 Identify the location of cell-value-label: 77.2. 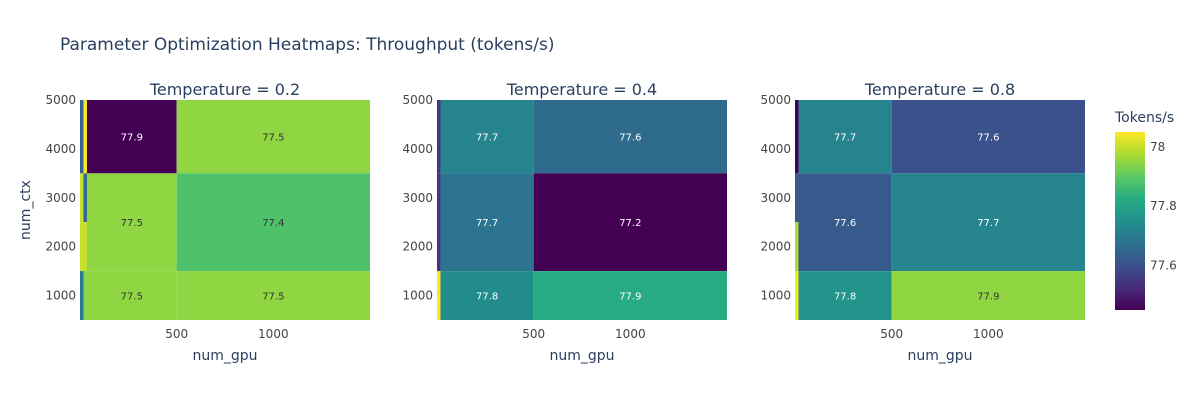
(630, 223).